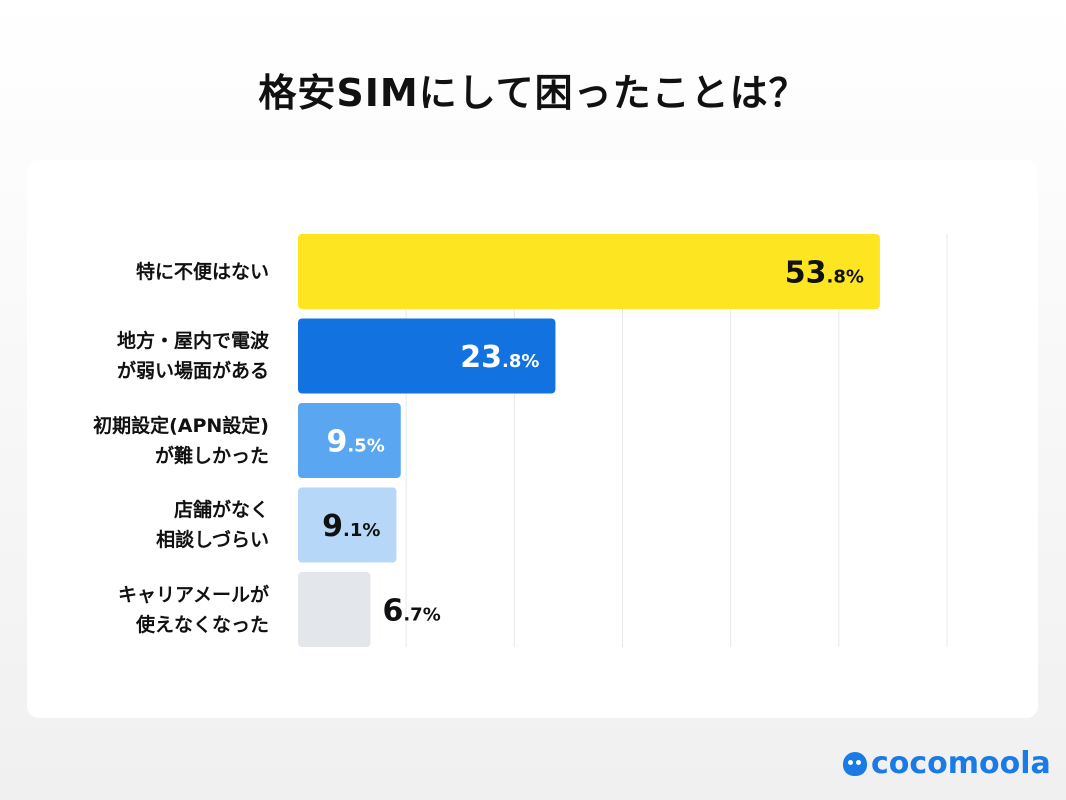  What do you see at coordinates (193, 609) in the screenshot?
I see `category-label: キャリアメールが 使えなくなった` at bounding box center [193, 609].